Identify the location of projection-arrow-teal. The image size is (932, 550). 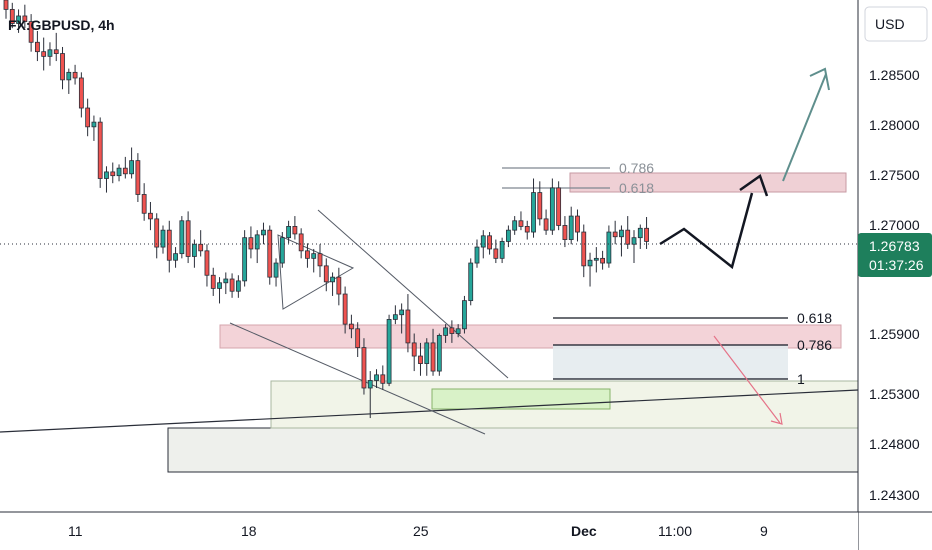
(804, 127).